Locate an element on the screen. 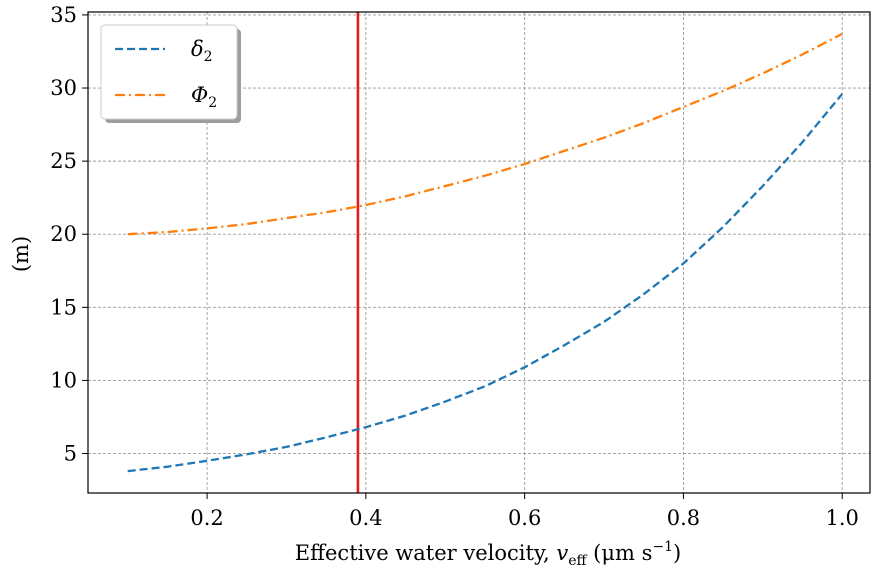 The image size is (884, 569). y-tick-label: 5 is located at coordinates (70, 454).